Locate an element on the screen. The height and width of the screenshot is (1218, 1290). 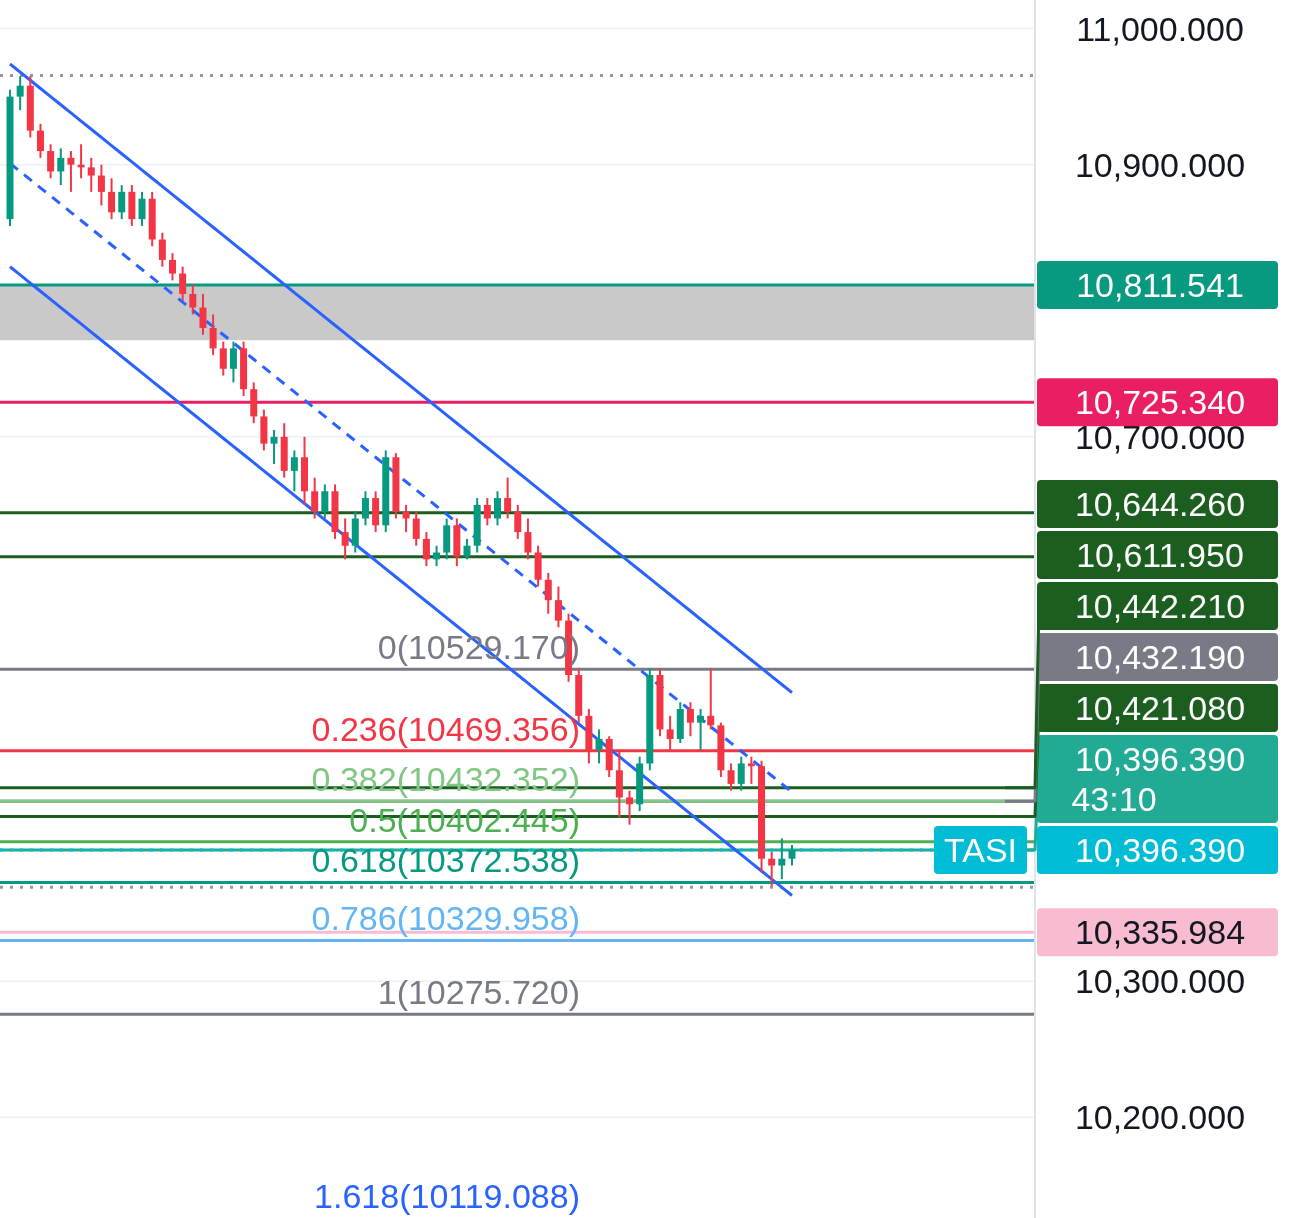
annotation: 0.618(10372.538) is located at coordinates (445, 860).